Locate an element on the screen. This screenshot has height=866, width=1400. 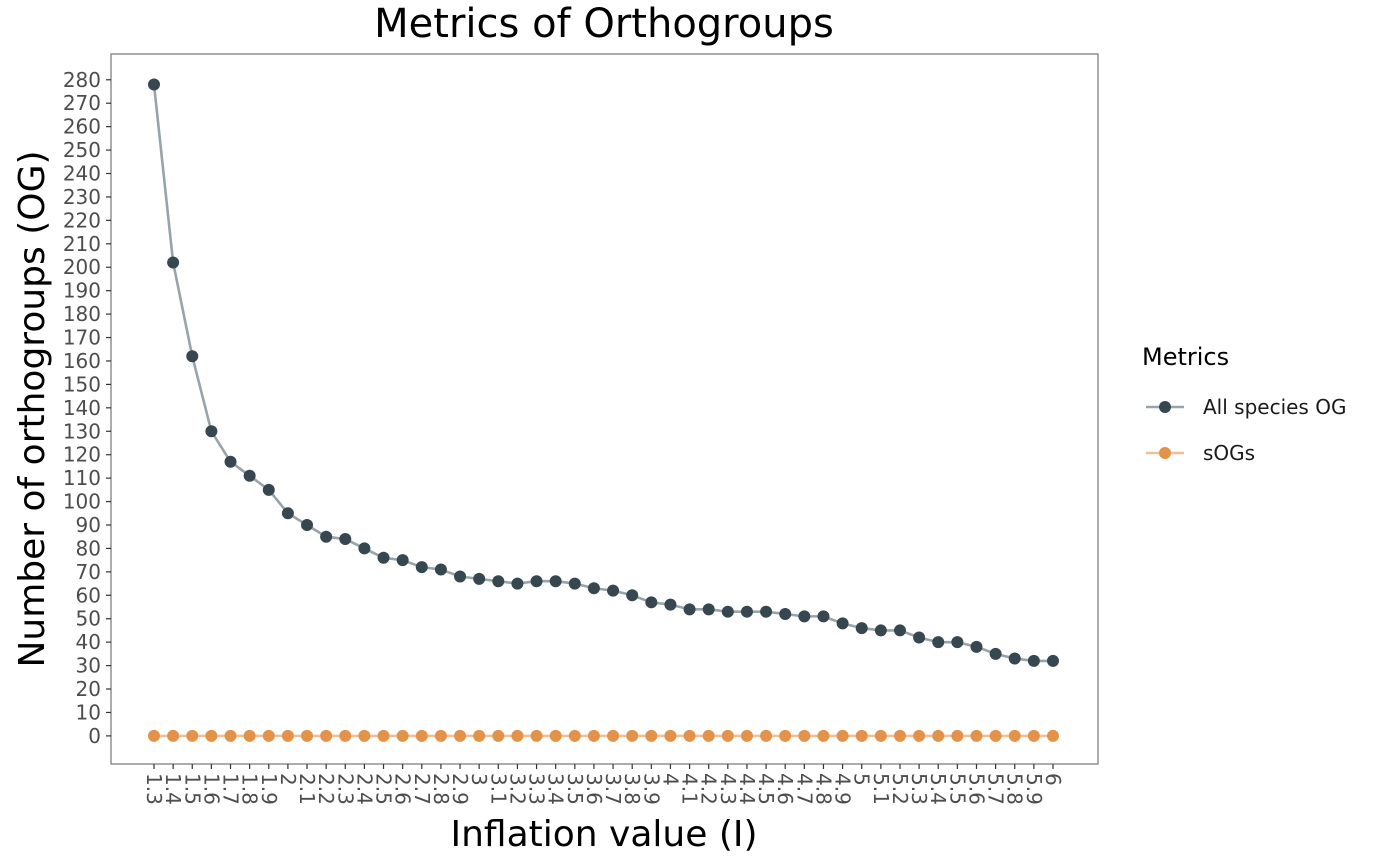
y-tick-label: 10 is located at coordinates (88, 712).